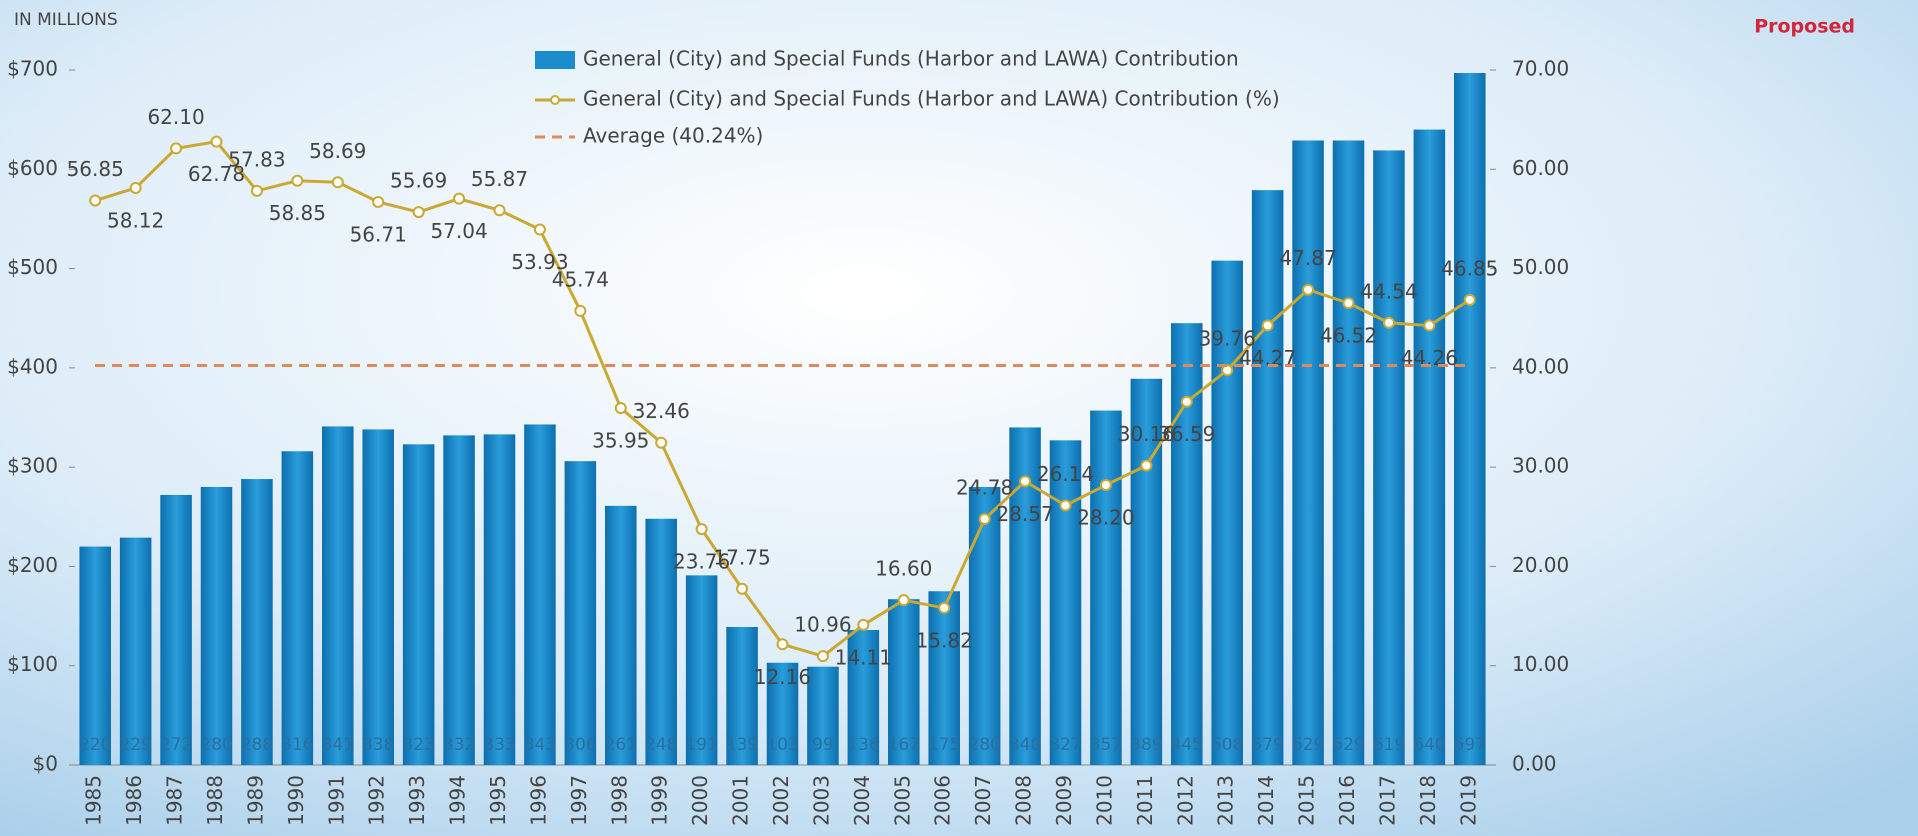  What do you see at coordinates (782, 677) in the screenshot?
I see `line-value-label: 12.16` at bounding box center [782, 677].